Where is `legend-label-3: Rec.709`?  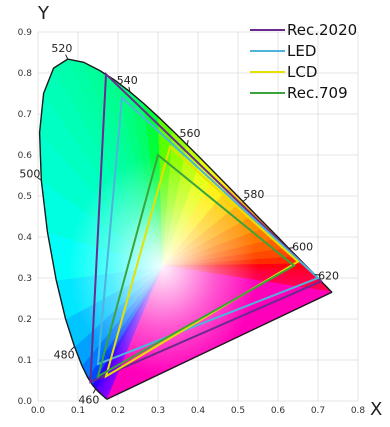
legend-label-3: Rec.709 is located at coordinates (317, 93).